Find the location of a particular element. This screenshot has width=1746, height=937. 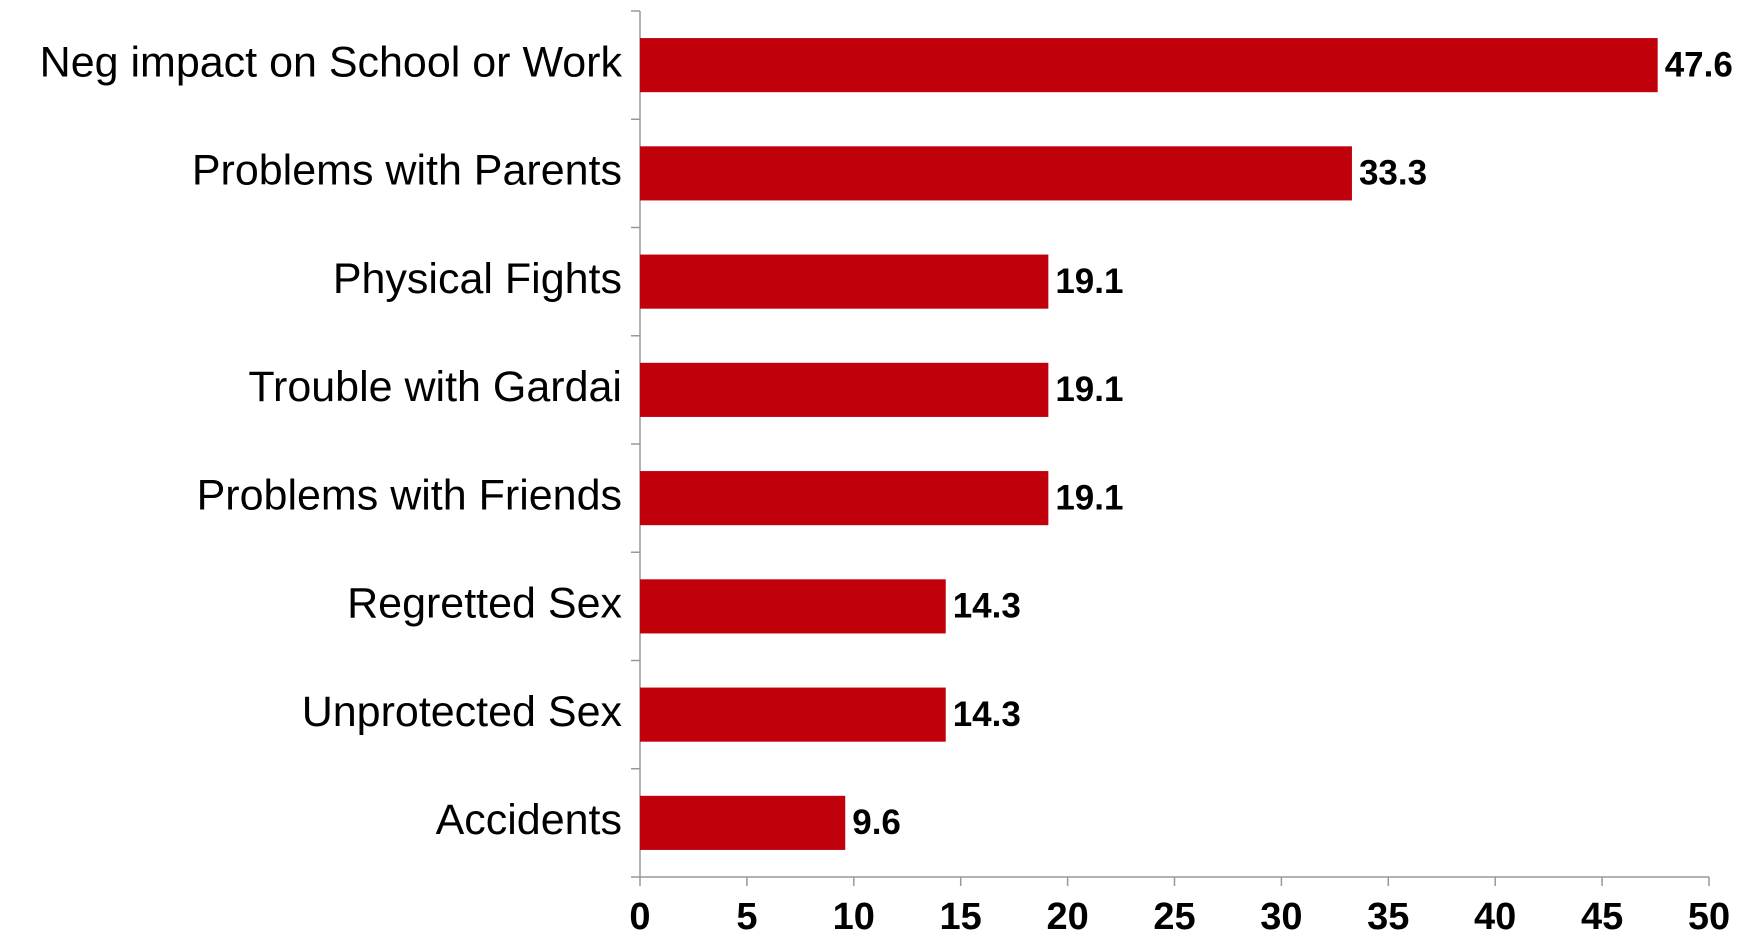

x-tick-label: 40 is located at coordinates (1495, 916).